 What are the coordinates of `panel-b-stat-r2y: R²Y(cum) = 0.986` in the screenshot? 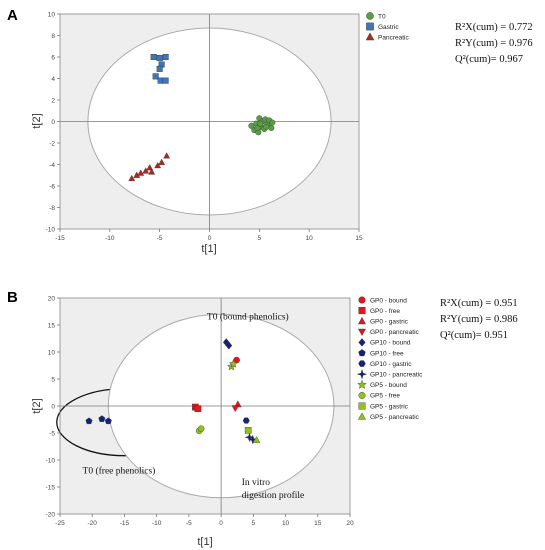 It's located at (479, 319).